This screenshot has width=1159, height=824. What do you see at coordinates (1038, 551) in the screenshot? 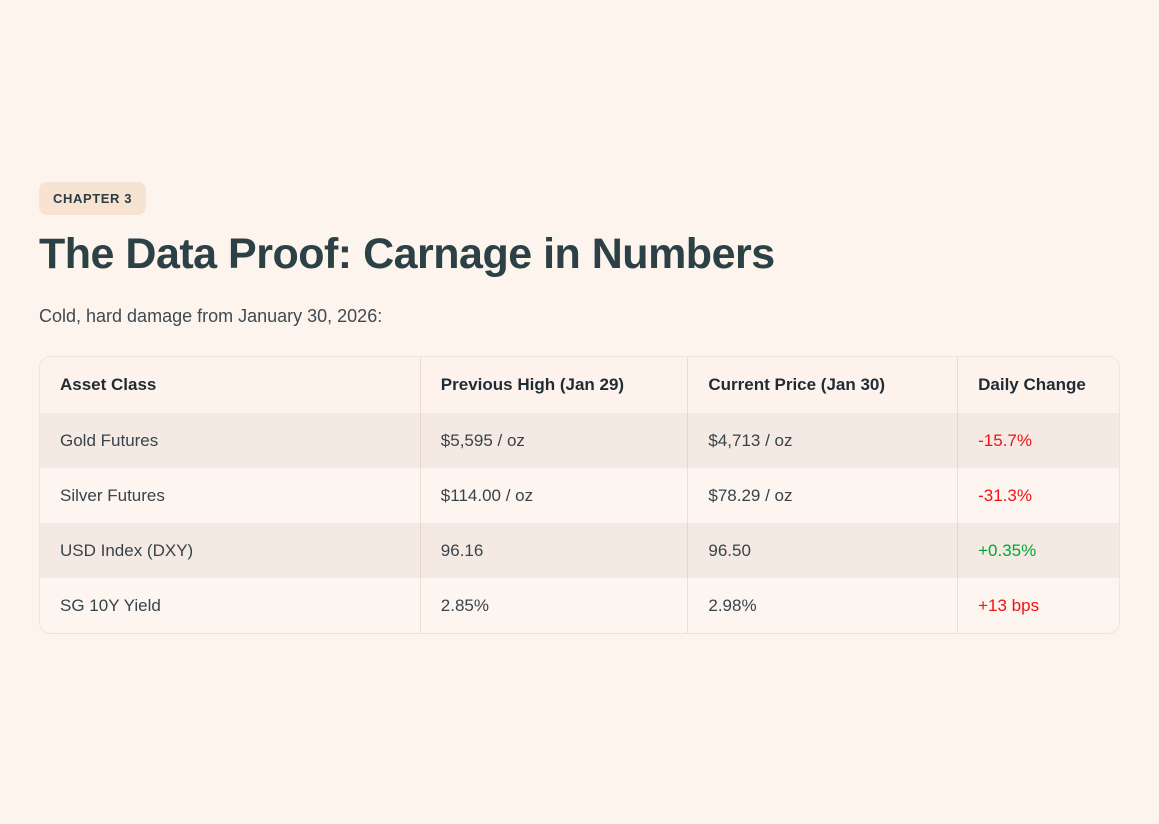
I see `daily-change-cell: +0.35%` at bounding box center [1038, 551].